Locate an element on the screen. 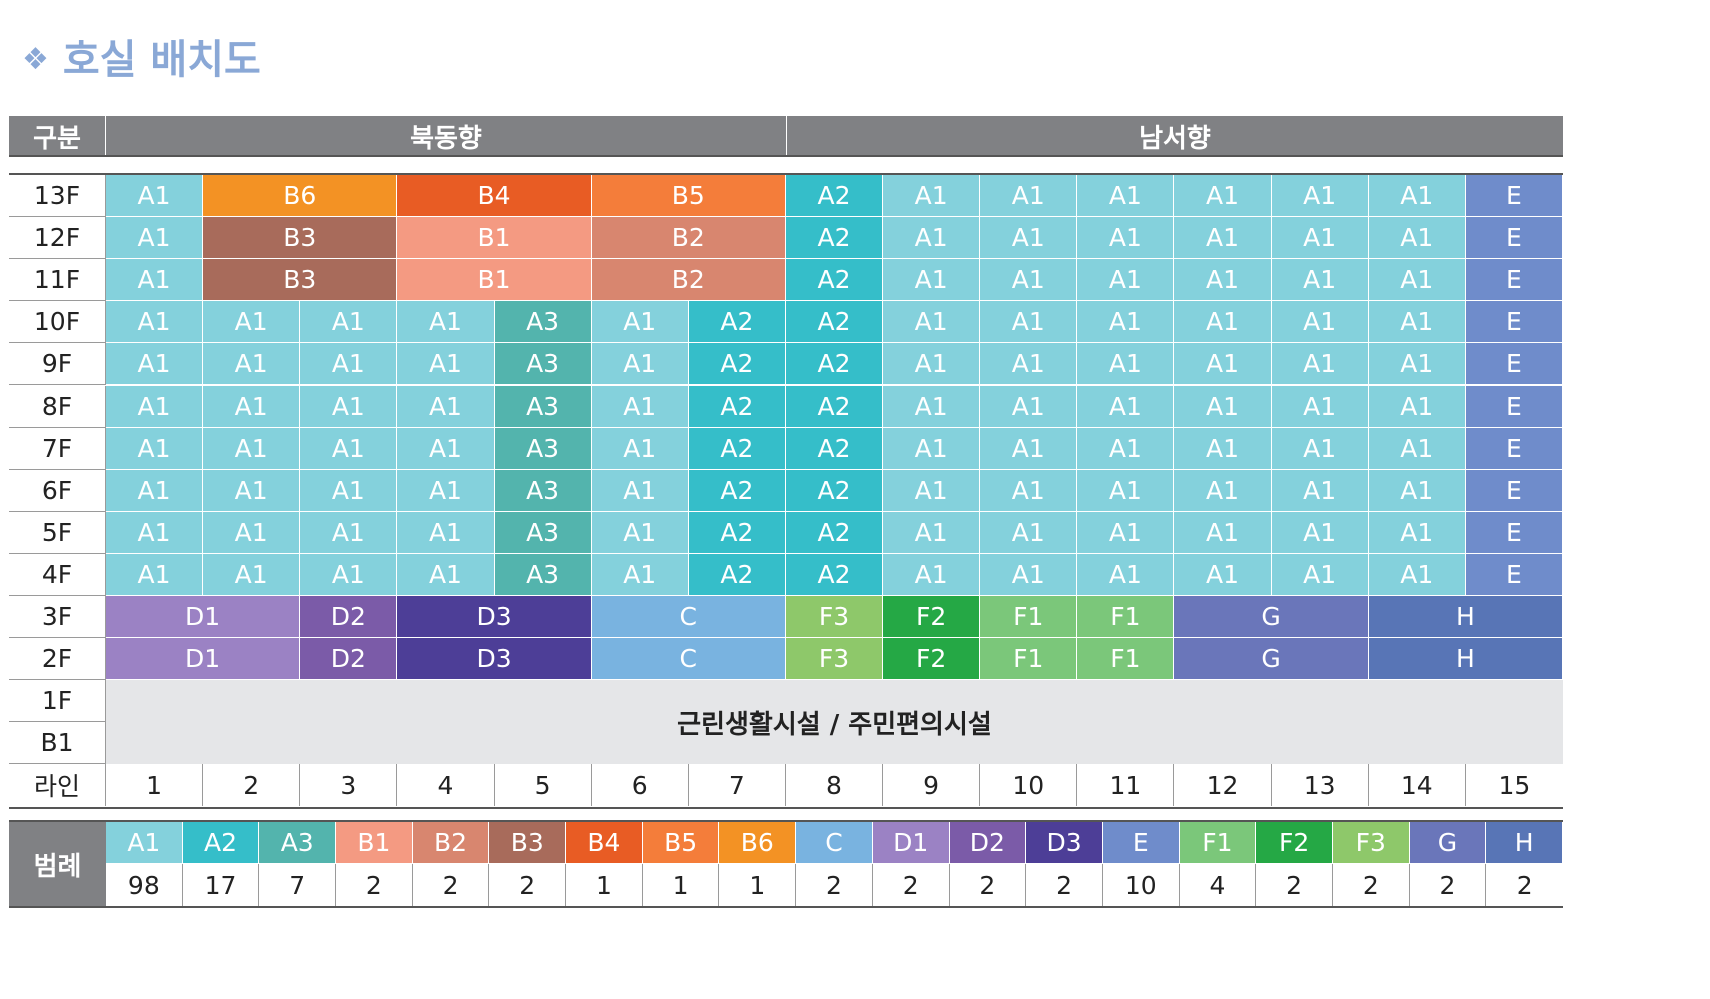 Image resolution: width=1710 pixels, height=999 pixels. unit-cell: D3 is located at coordinates (494, 617).